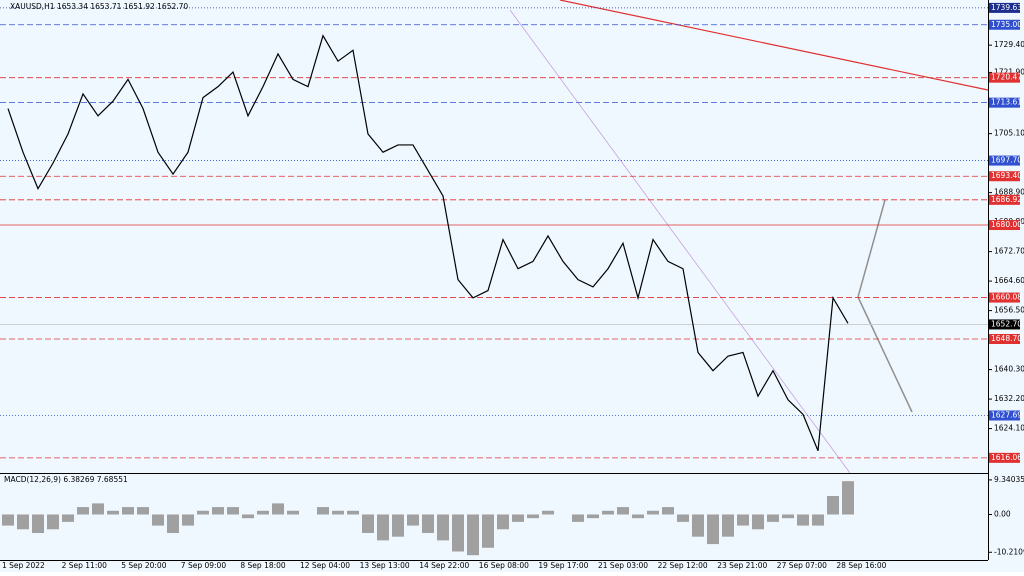 The width and height of the screenshot is (1024, 576). I want to click on indicator-title: MACD(12,26,9) 6.38269 7.68551, so click(66, 479).